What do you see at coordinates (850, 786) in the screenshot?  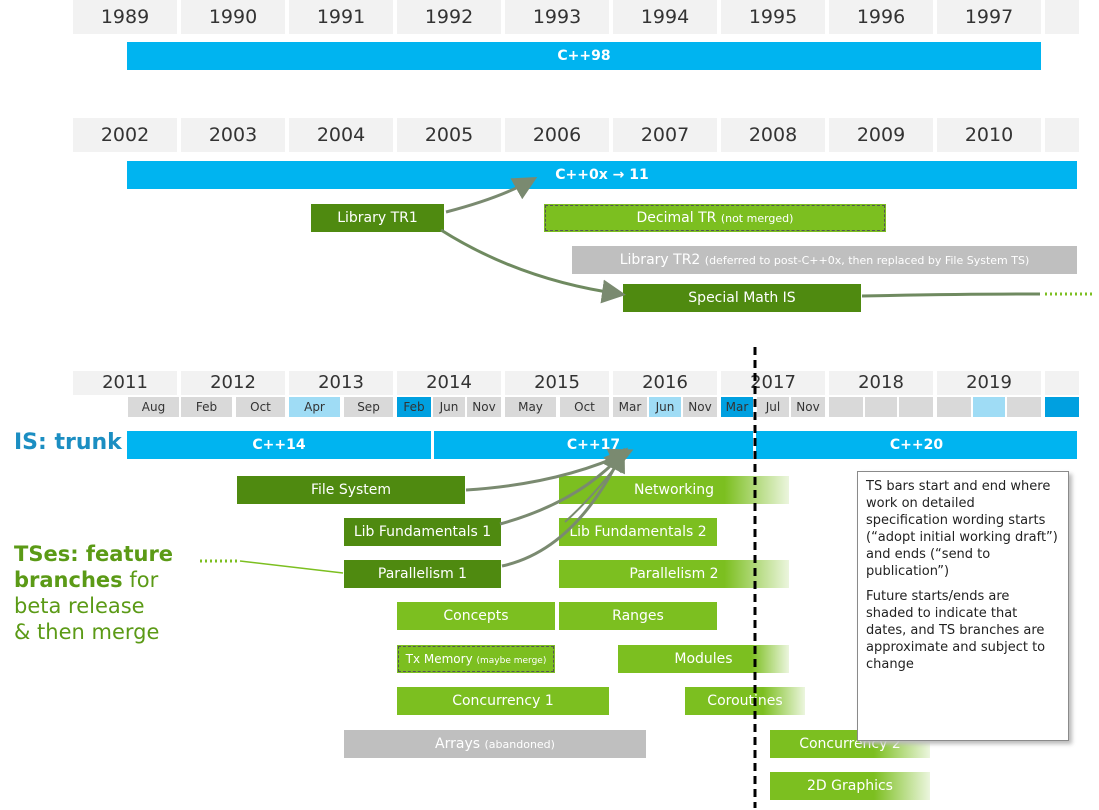 I see `graphics-2d-bar: 2D Graphics` at bounding box center [850, 786].